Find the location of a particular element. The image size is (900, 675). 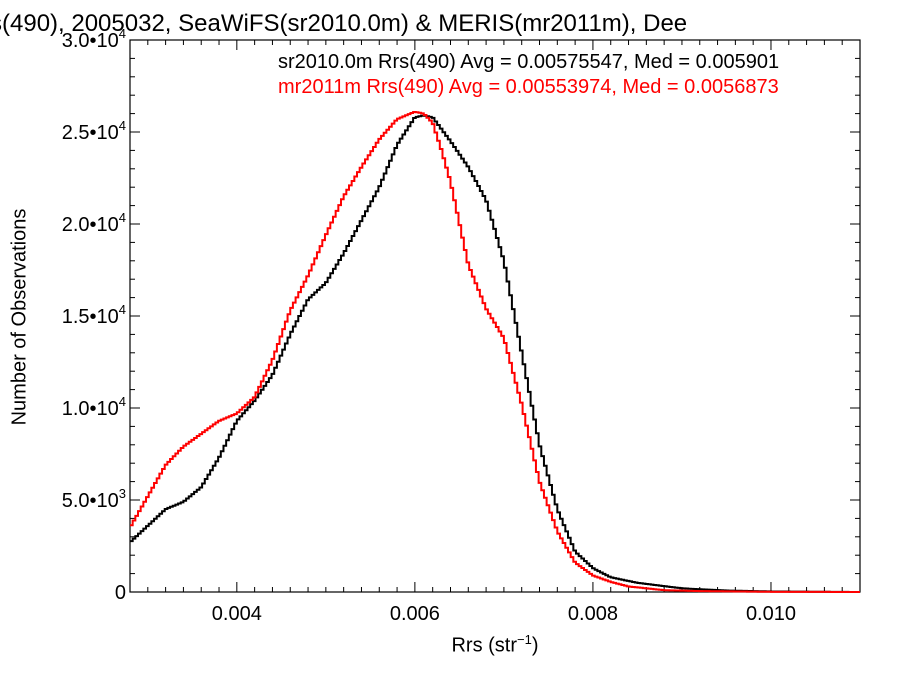

y-tick-label: 3.0•104 is located at coordinates (94, 39).